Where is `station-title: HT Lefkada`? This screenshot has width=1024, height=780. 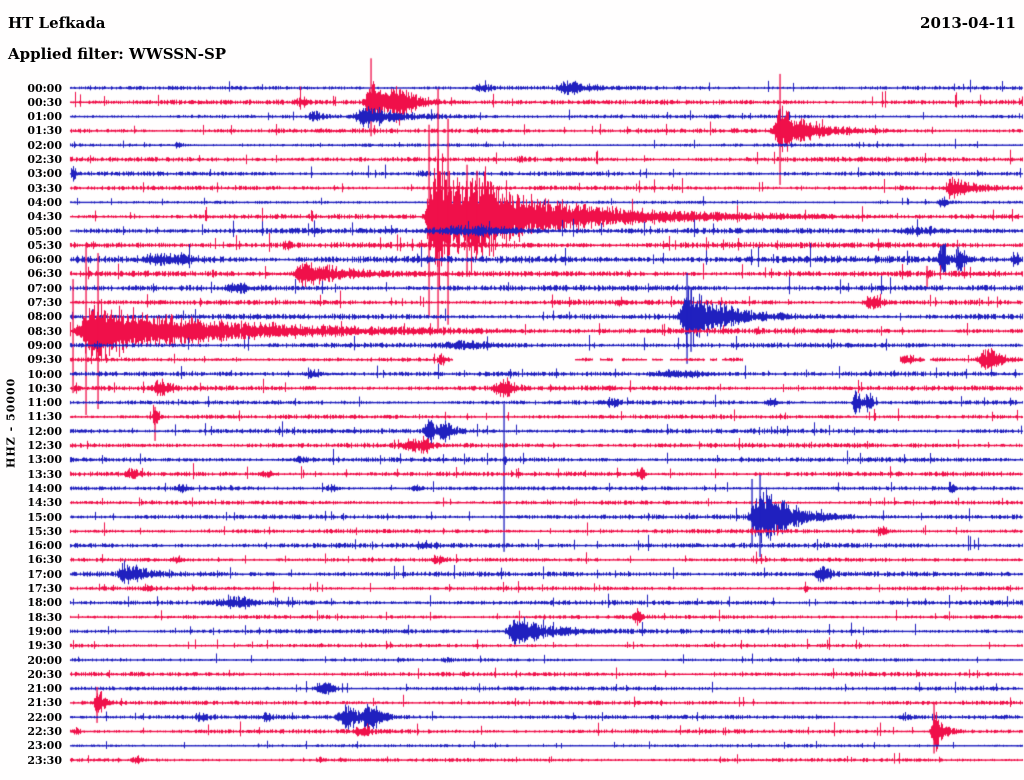 station-title: HT Lefkada is located at coordinates (57, 23).